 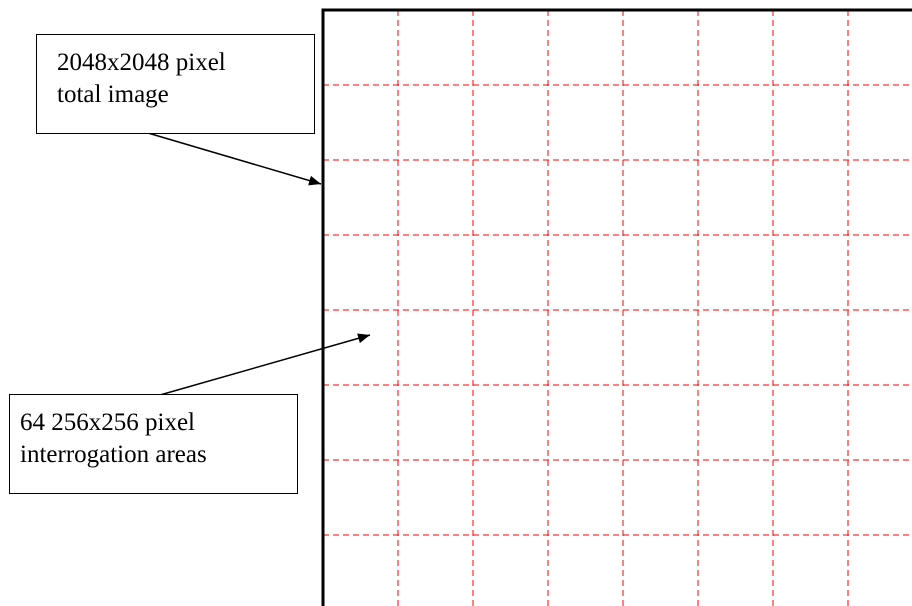 I want to click on total-image-callout: 2048x2048 pixel total image, so click(x=175, y=84).